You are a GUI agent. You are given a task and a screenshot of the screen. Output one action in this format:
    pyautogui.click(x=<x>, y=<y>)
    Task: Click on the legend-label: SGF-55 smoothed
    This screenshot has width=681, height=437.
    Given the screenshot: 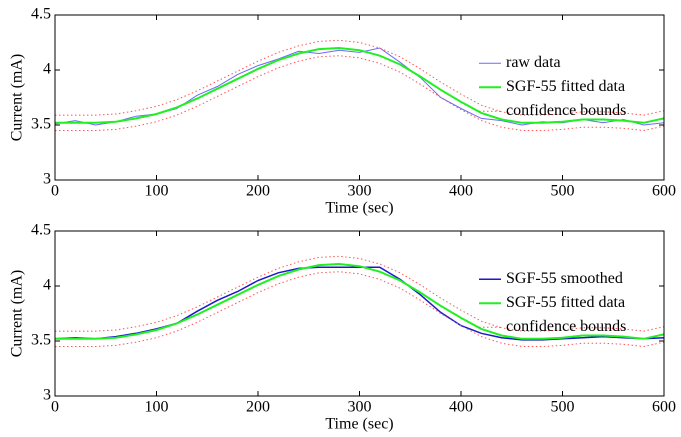 What is the action you would take?
    pyautogui.click(x=564, y=278)
    